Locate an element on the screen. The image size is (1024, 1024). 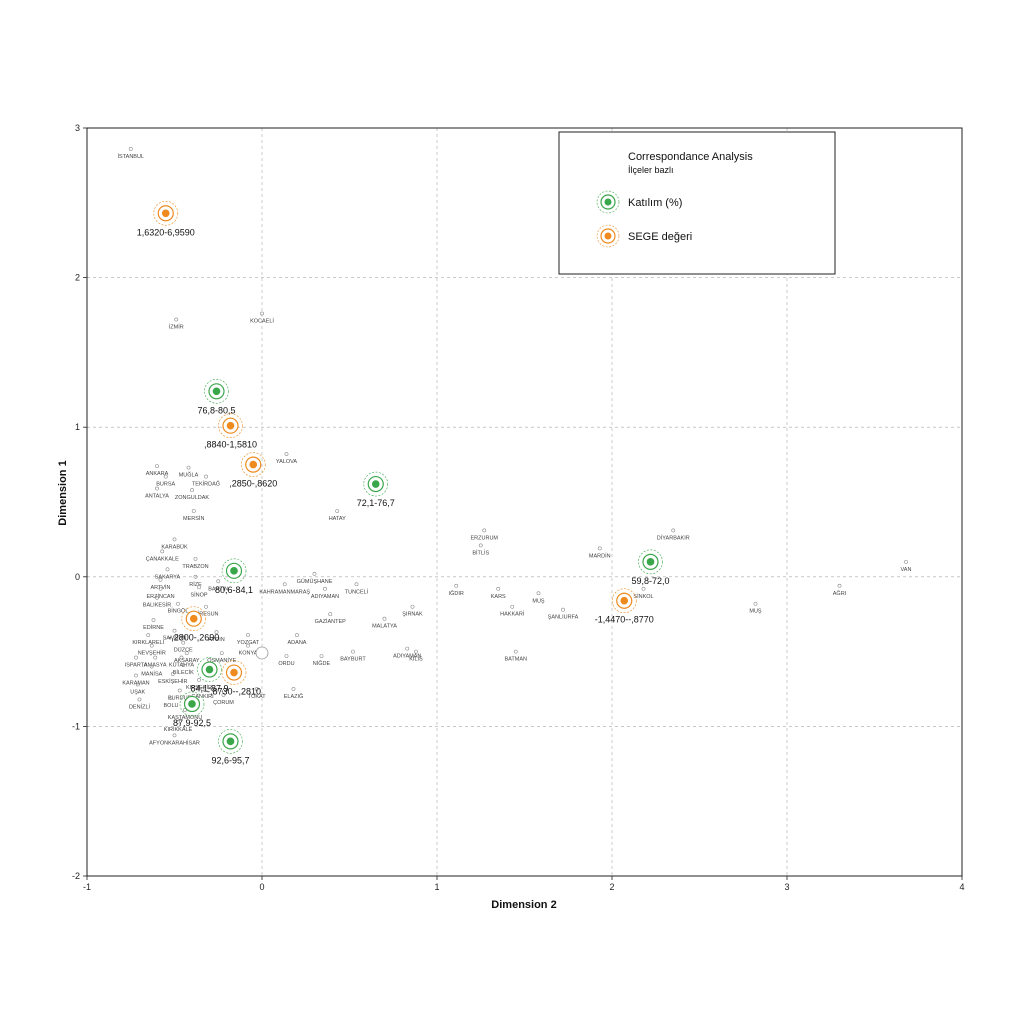
province-label: EDİRNE is located at coordinates (153, 627).